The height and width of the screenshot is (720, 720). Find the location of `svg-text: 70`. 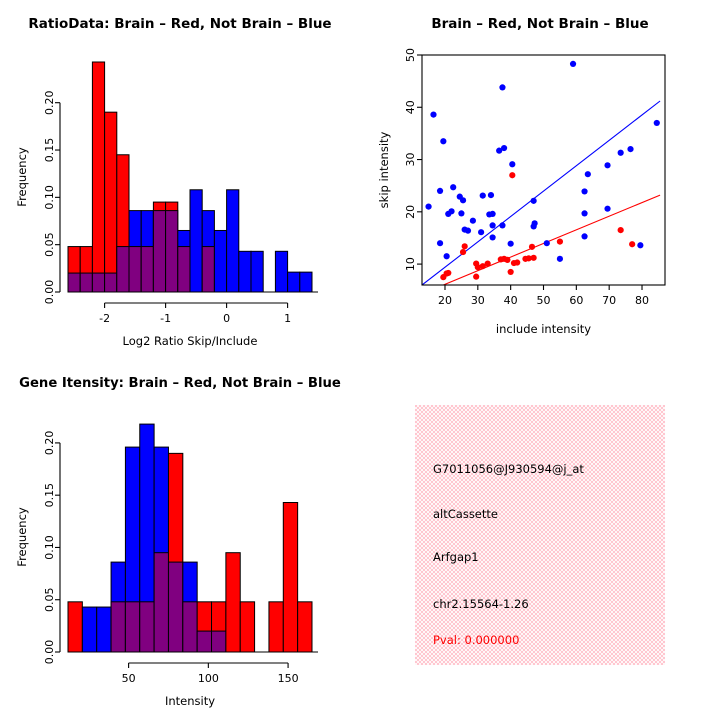

svg-text: 70 is located at coordinates (609, 300).